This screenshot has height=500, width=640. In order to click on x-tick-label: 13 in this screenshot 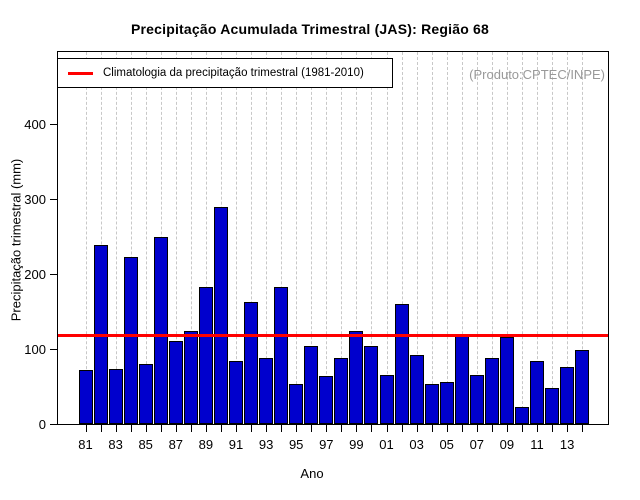, I will do `click(567, 444)`.